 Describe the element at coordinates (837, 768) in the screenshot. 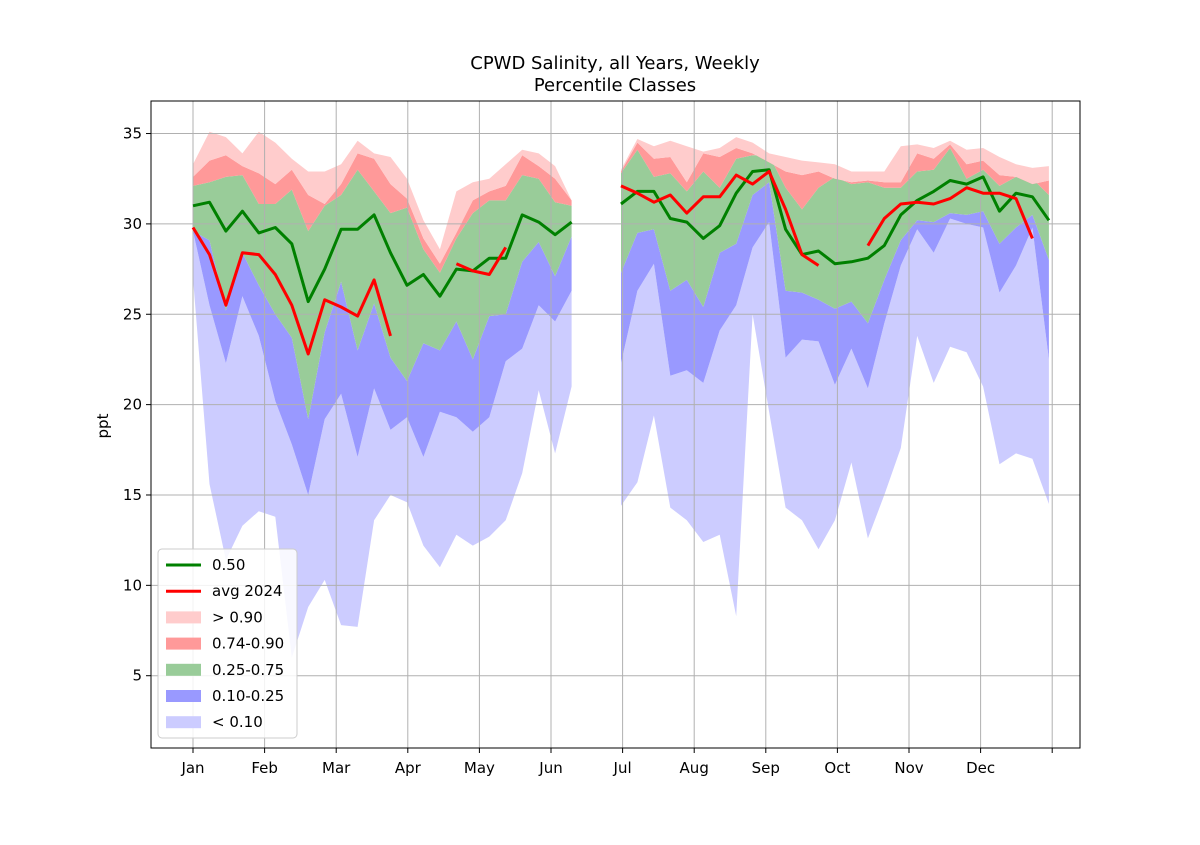

I see `x-tick-label: Oct` at that location.